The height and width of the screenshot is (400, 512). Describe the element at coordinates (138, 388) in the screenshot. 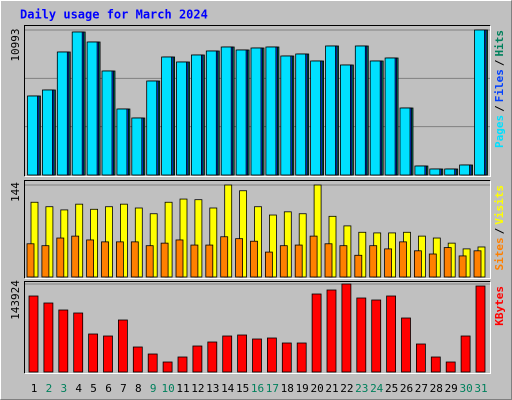

I see `x-tick-label: 8` at that location.